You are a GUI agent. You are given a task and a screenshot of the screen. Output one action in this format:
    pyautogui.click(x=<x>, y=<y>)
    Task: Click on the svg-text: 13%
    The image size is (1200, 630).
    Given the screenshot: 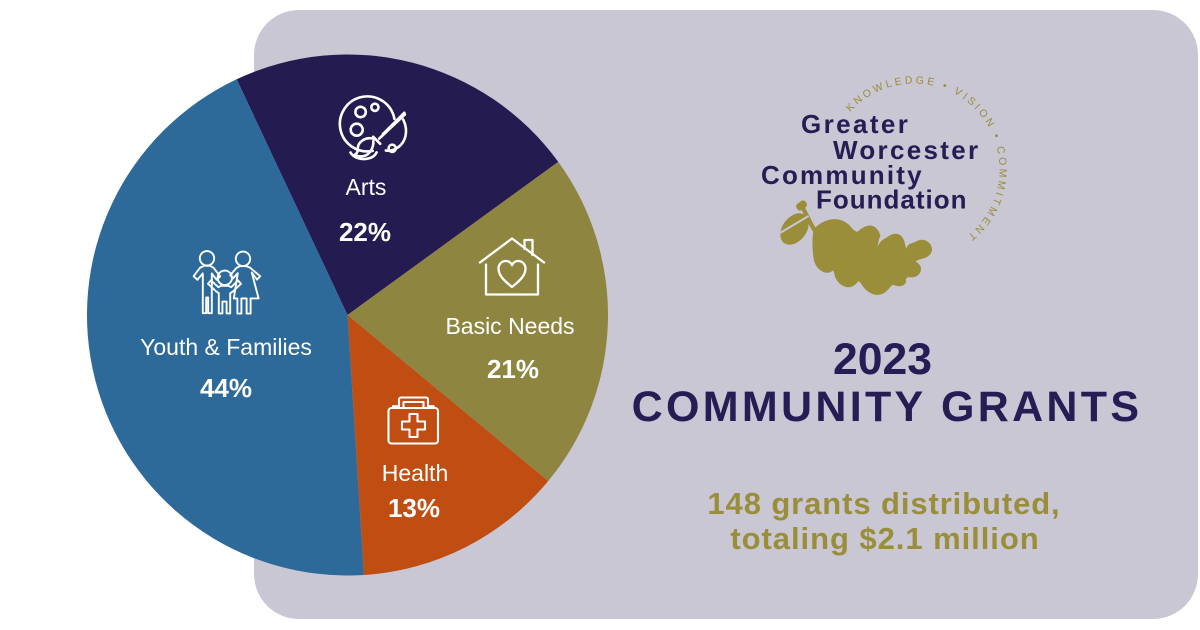 What is the action you would take?
    pyautogui.click(x=414, y=508)
    